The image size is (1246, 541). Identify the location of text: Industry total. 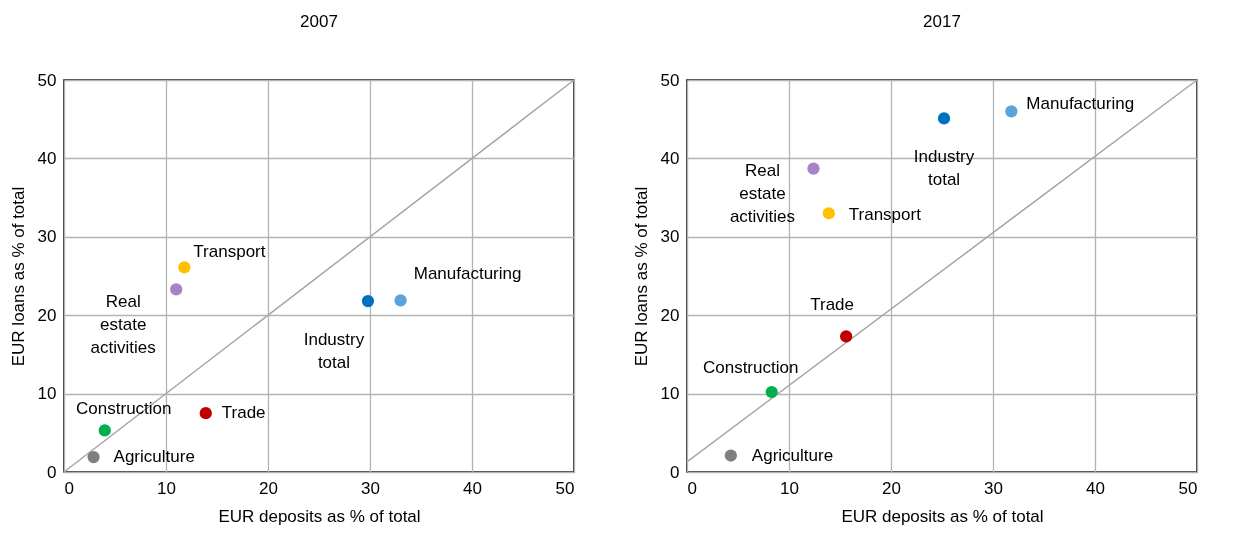
(944, 168).